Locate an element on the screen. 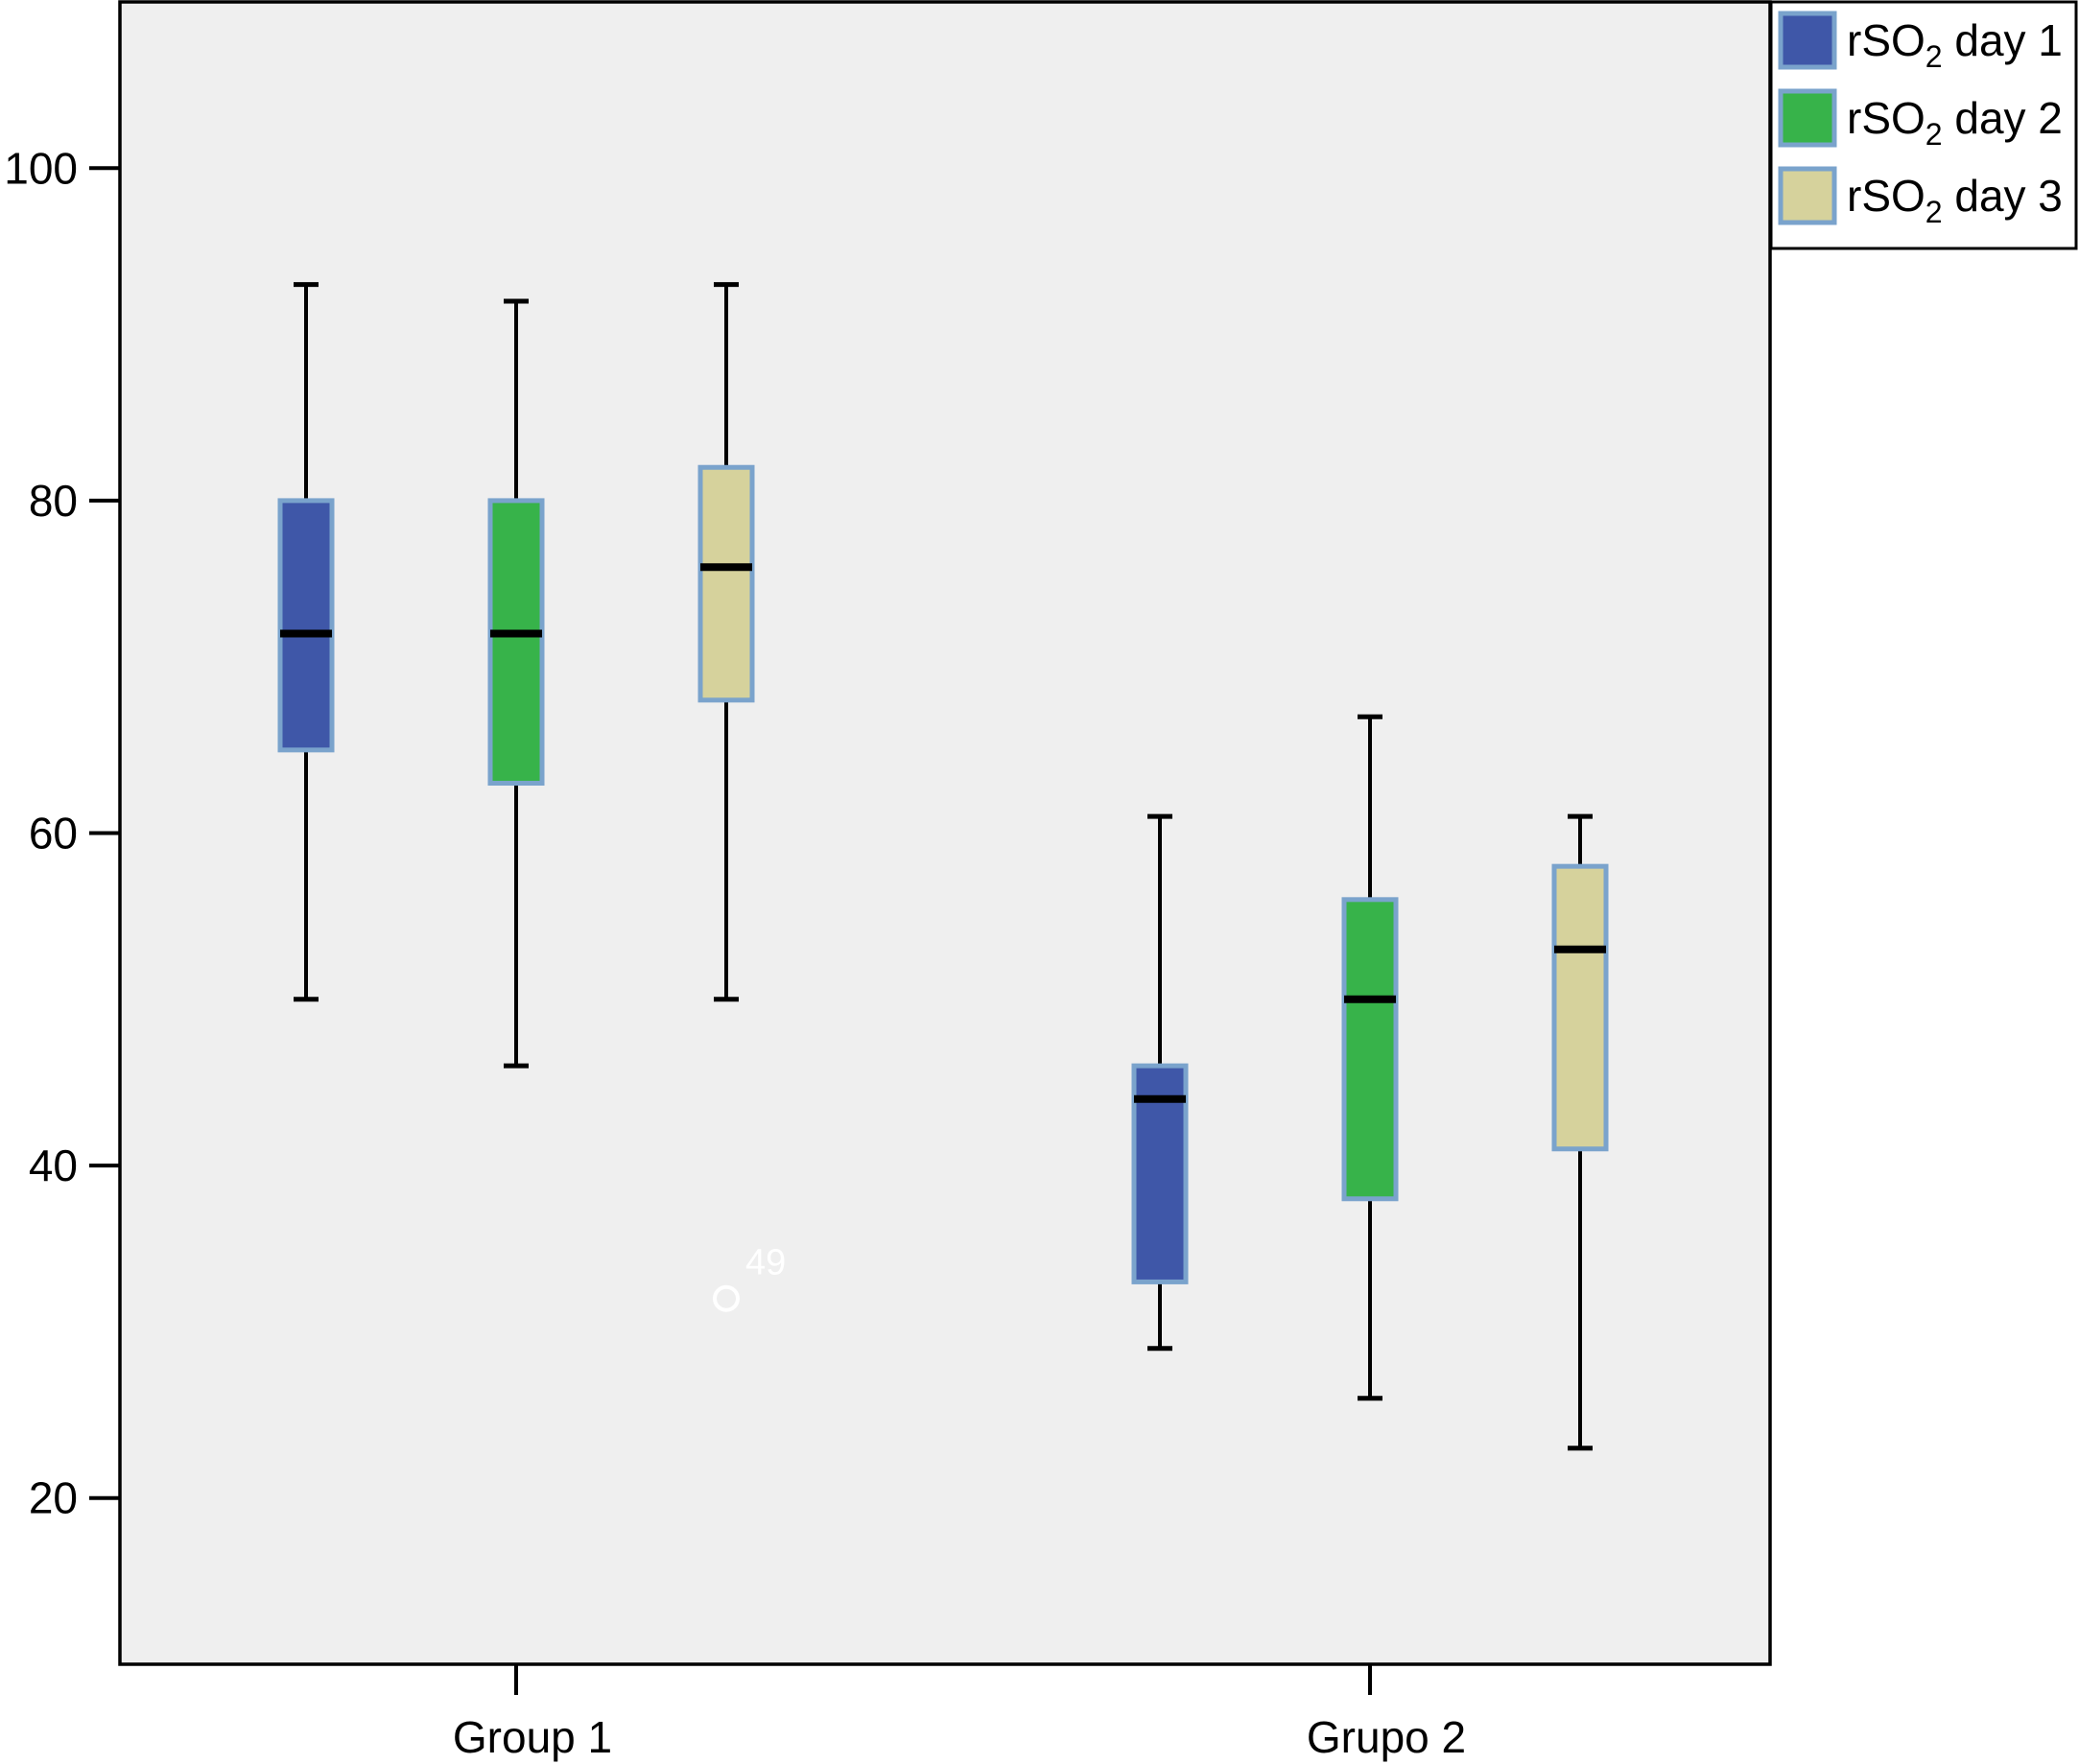 The width and height of the screenshot is (2079, 1764). outlier-point is located at coordinates (726, 1298).